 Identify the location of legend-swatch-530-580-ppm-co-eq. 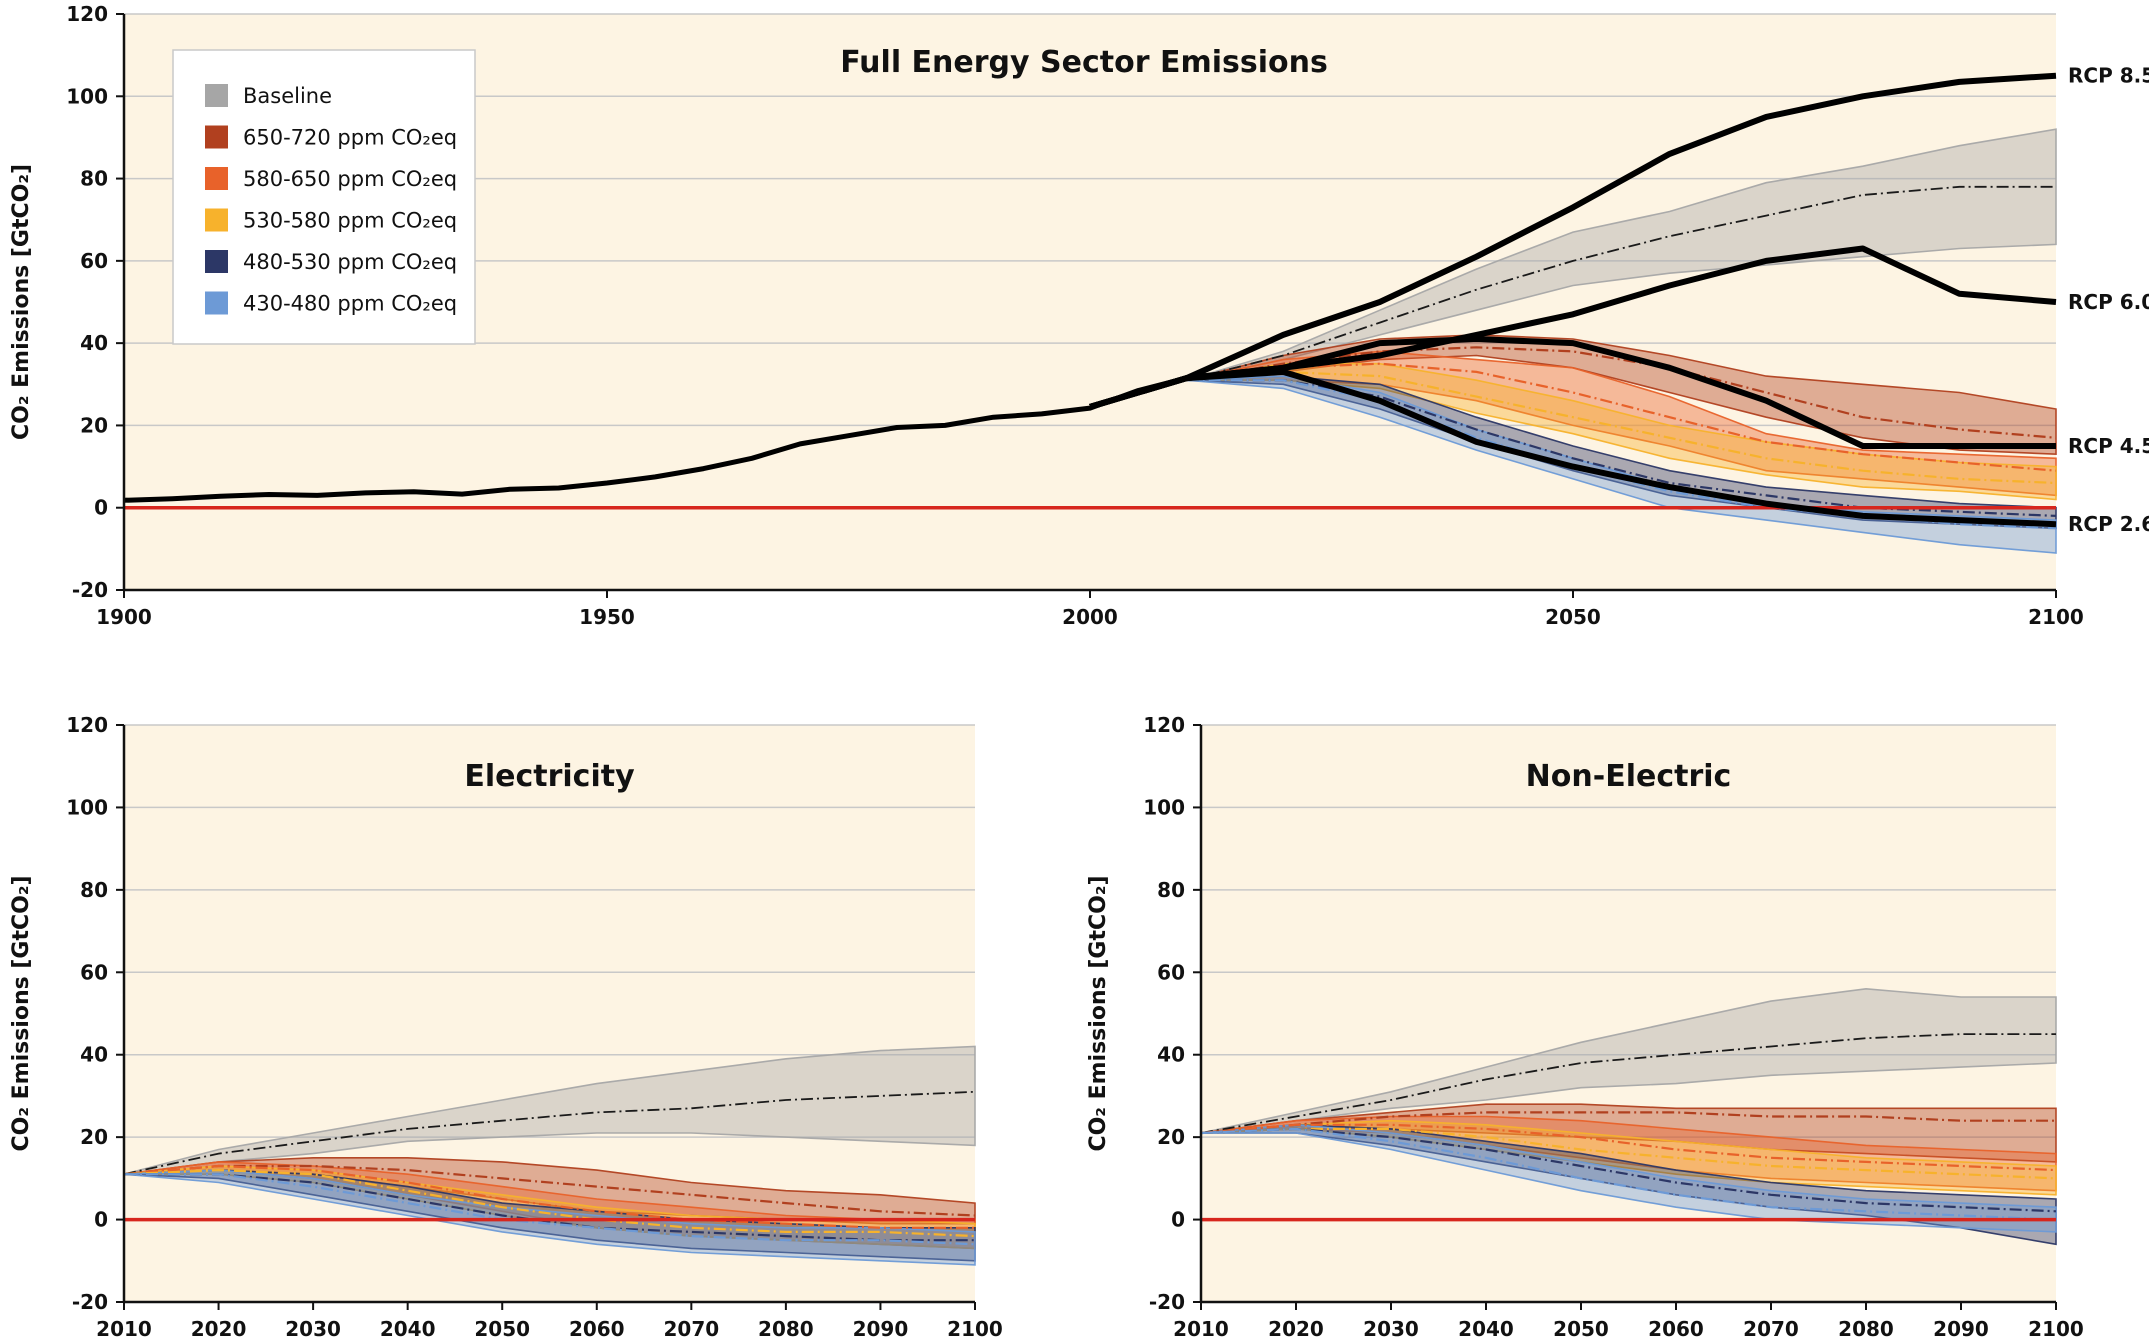
(216, 220).